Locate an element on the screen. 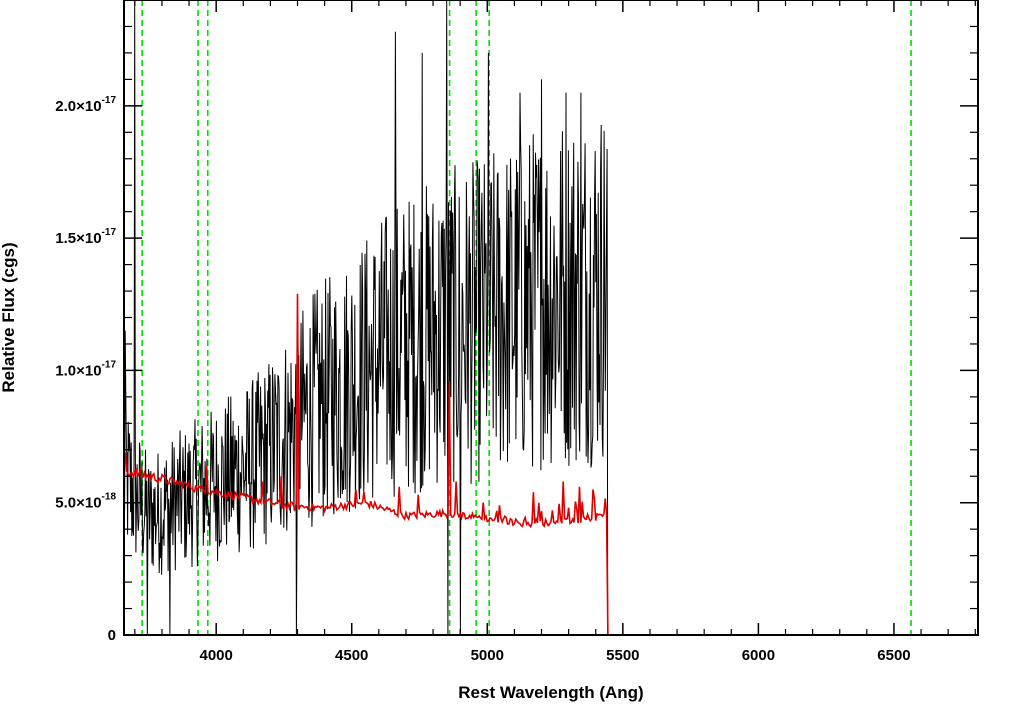 Image resolution: width=1020 pixels, height=711 pixels. x-tick-label: 5000 is located at coordinates (487, 655).